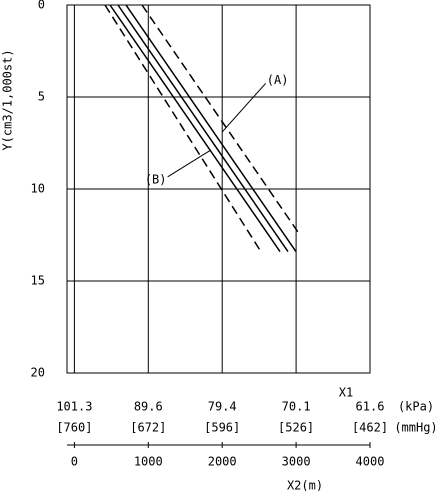  I want to click on x2-tick-label: 0, so click(74, 462).